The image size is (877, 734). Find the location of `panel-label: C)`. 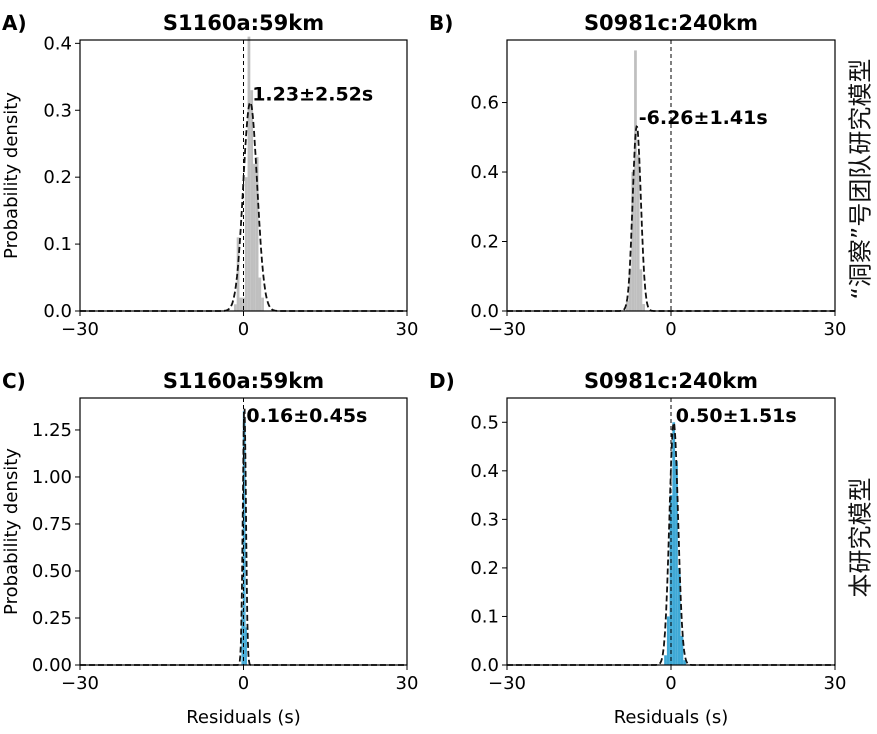

panel-label: C) is located at coordinates (14, 381).